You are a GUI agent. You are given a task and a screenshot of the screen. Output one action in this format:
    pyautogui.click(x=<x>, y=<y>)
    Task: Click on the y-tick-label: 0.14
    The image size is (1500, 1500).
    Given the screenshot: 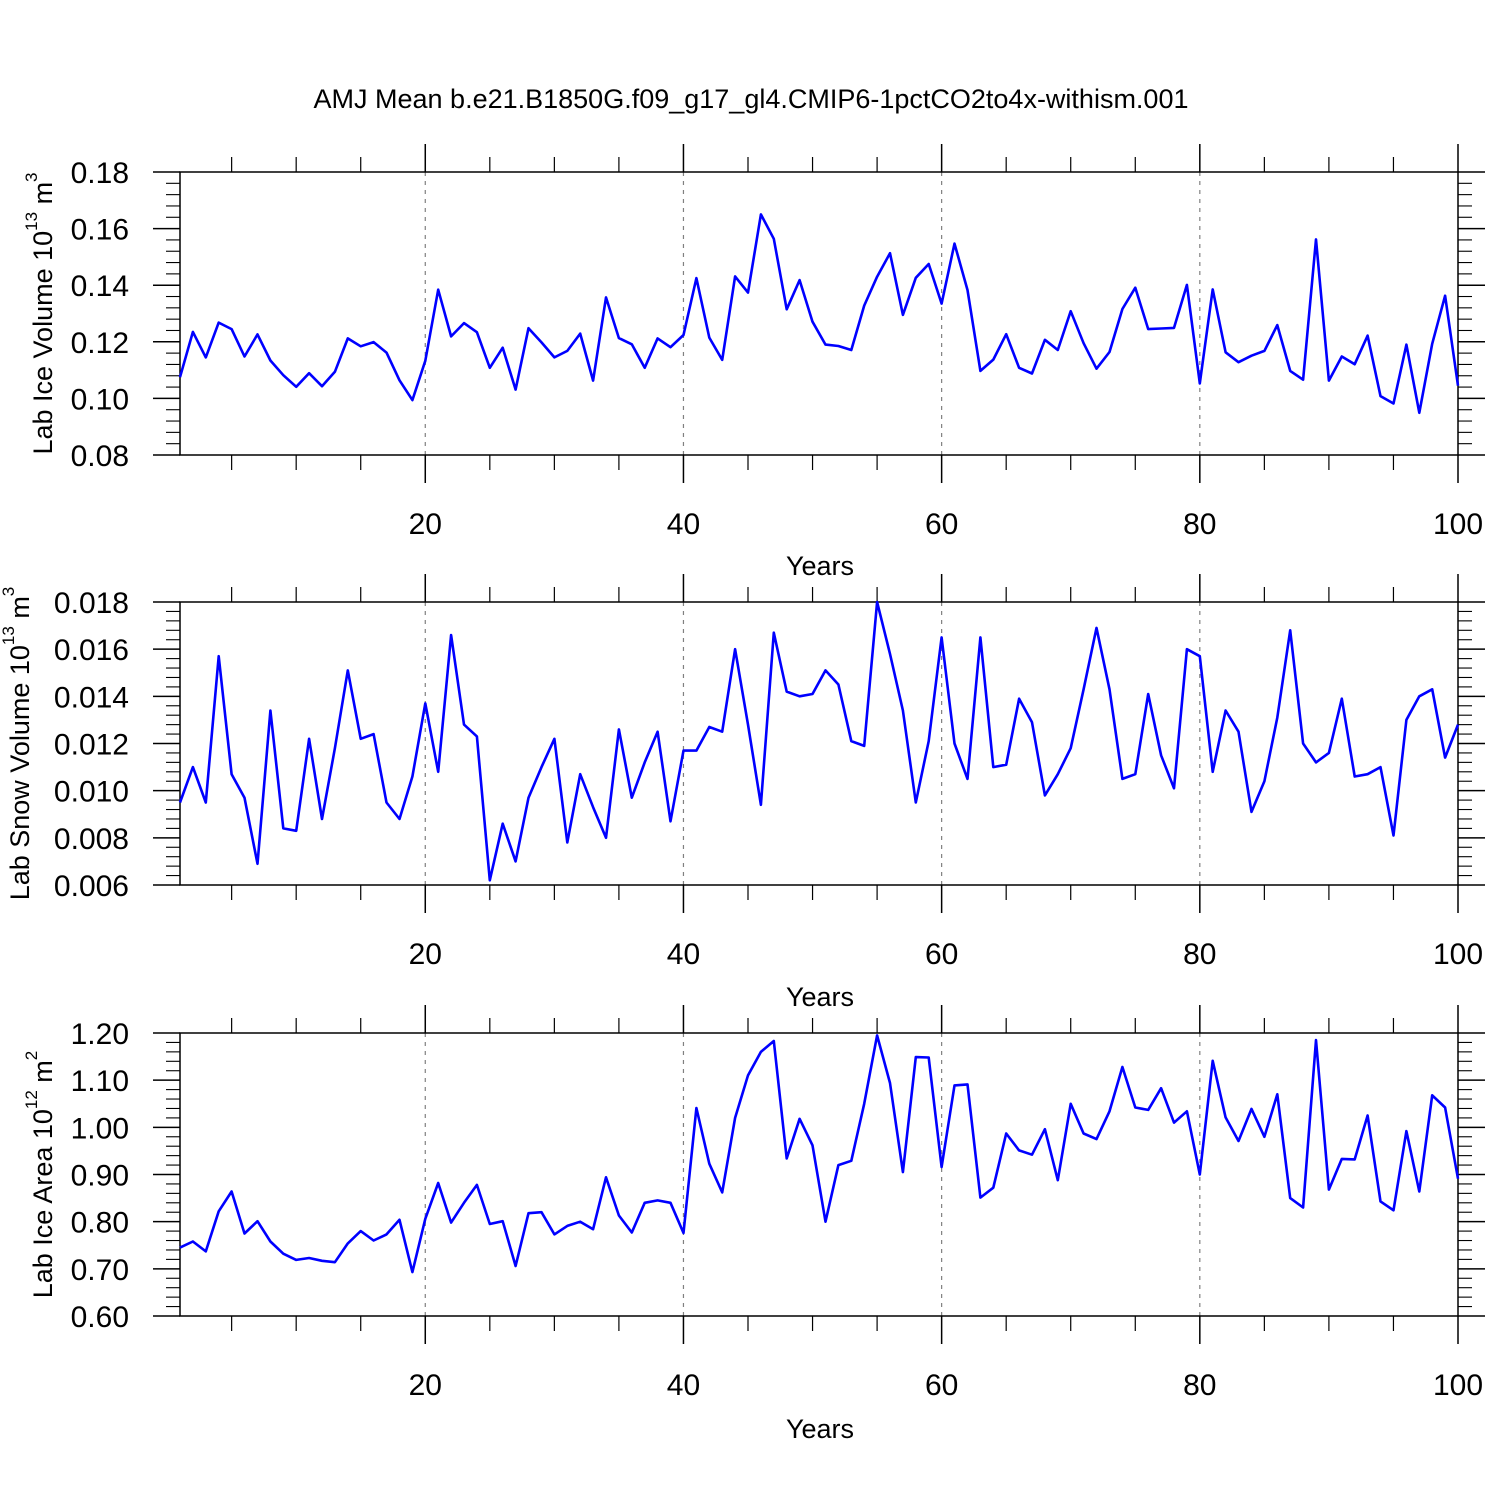 What is the action you would take?
    pyautogui.click(x=100, y=286)
    